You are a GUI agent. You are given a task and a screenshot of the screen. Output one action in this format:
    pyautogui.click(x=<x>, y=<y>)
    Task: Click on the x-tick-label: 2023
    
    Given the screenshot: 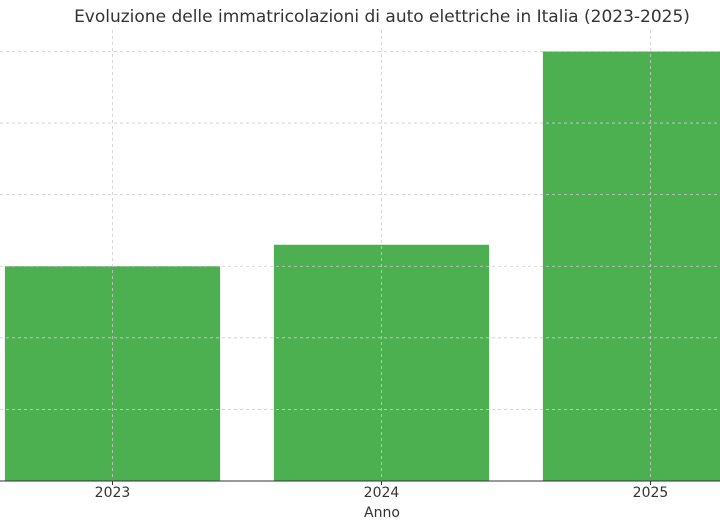 What is the action you would take?
    pyautogui.click(x=113, y=493)
    